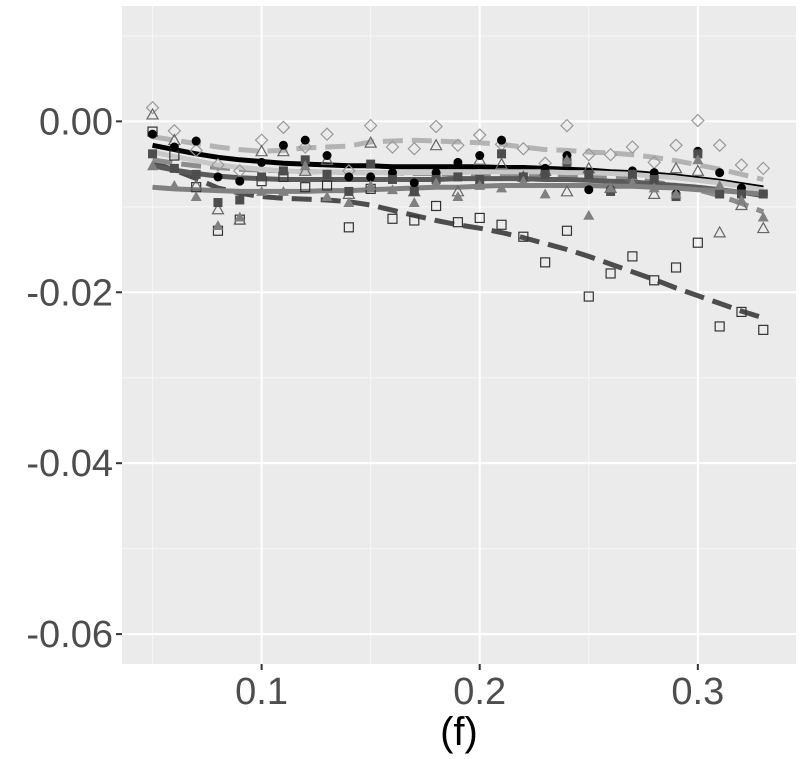 This screenshot has height=759, width=802. Describe the element at coordinates (69, 464) in the screenshot. I see `y-tick-label: -0.04` at that location.